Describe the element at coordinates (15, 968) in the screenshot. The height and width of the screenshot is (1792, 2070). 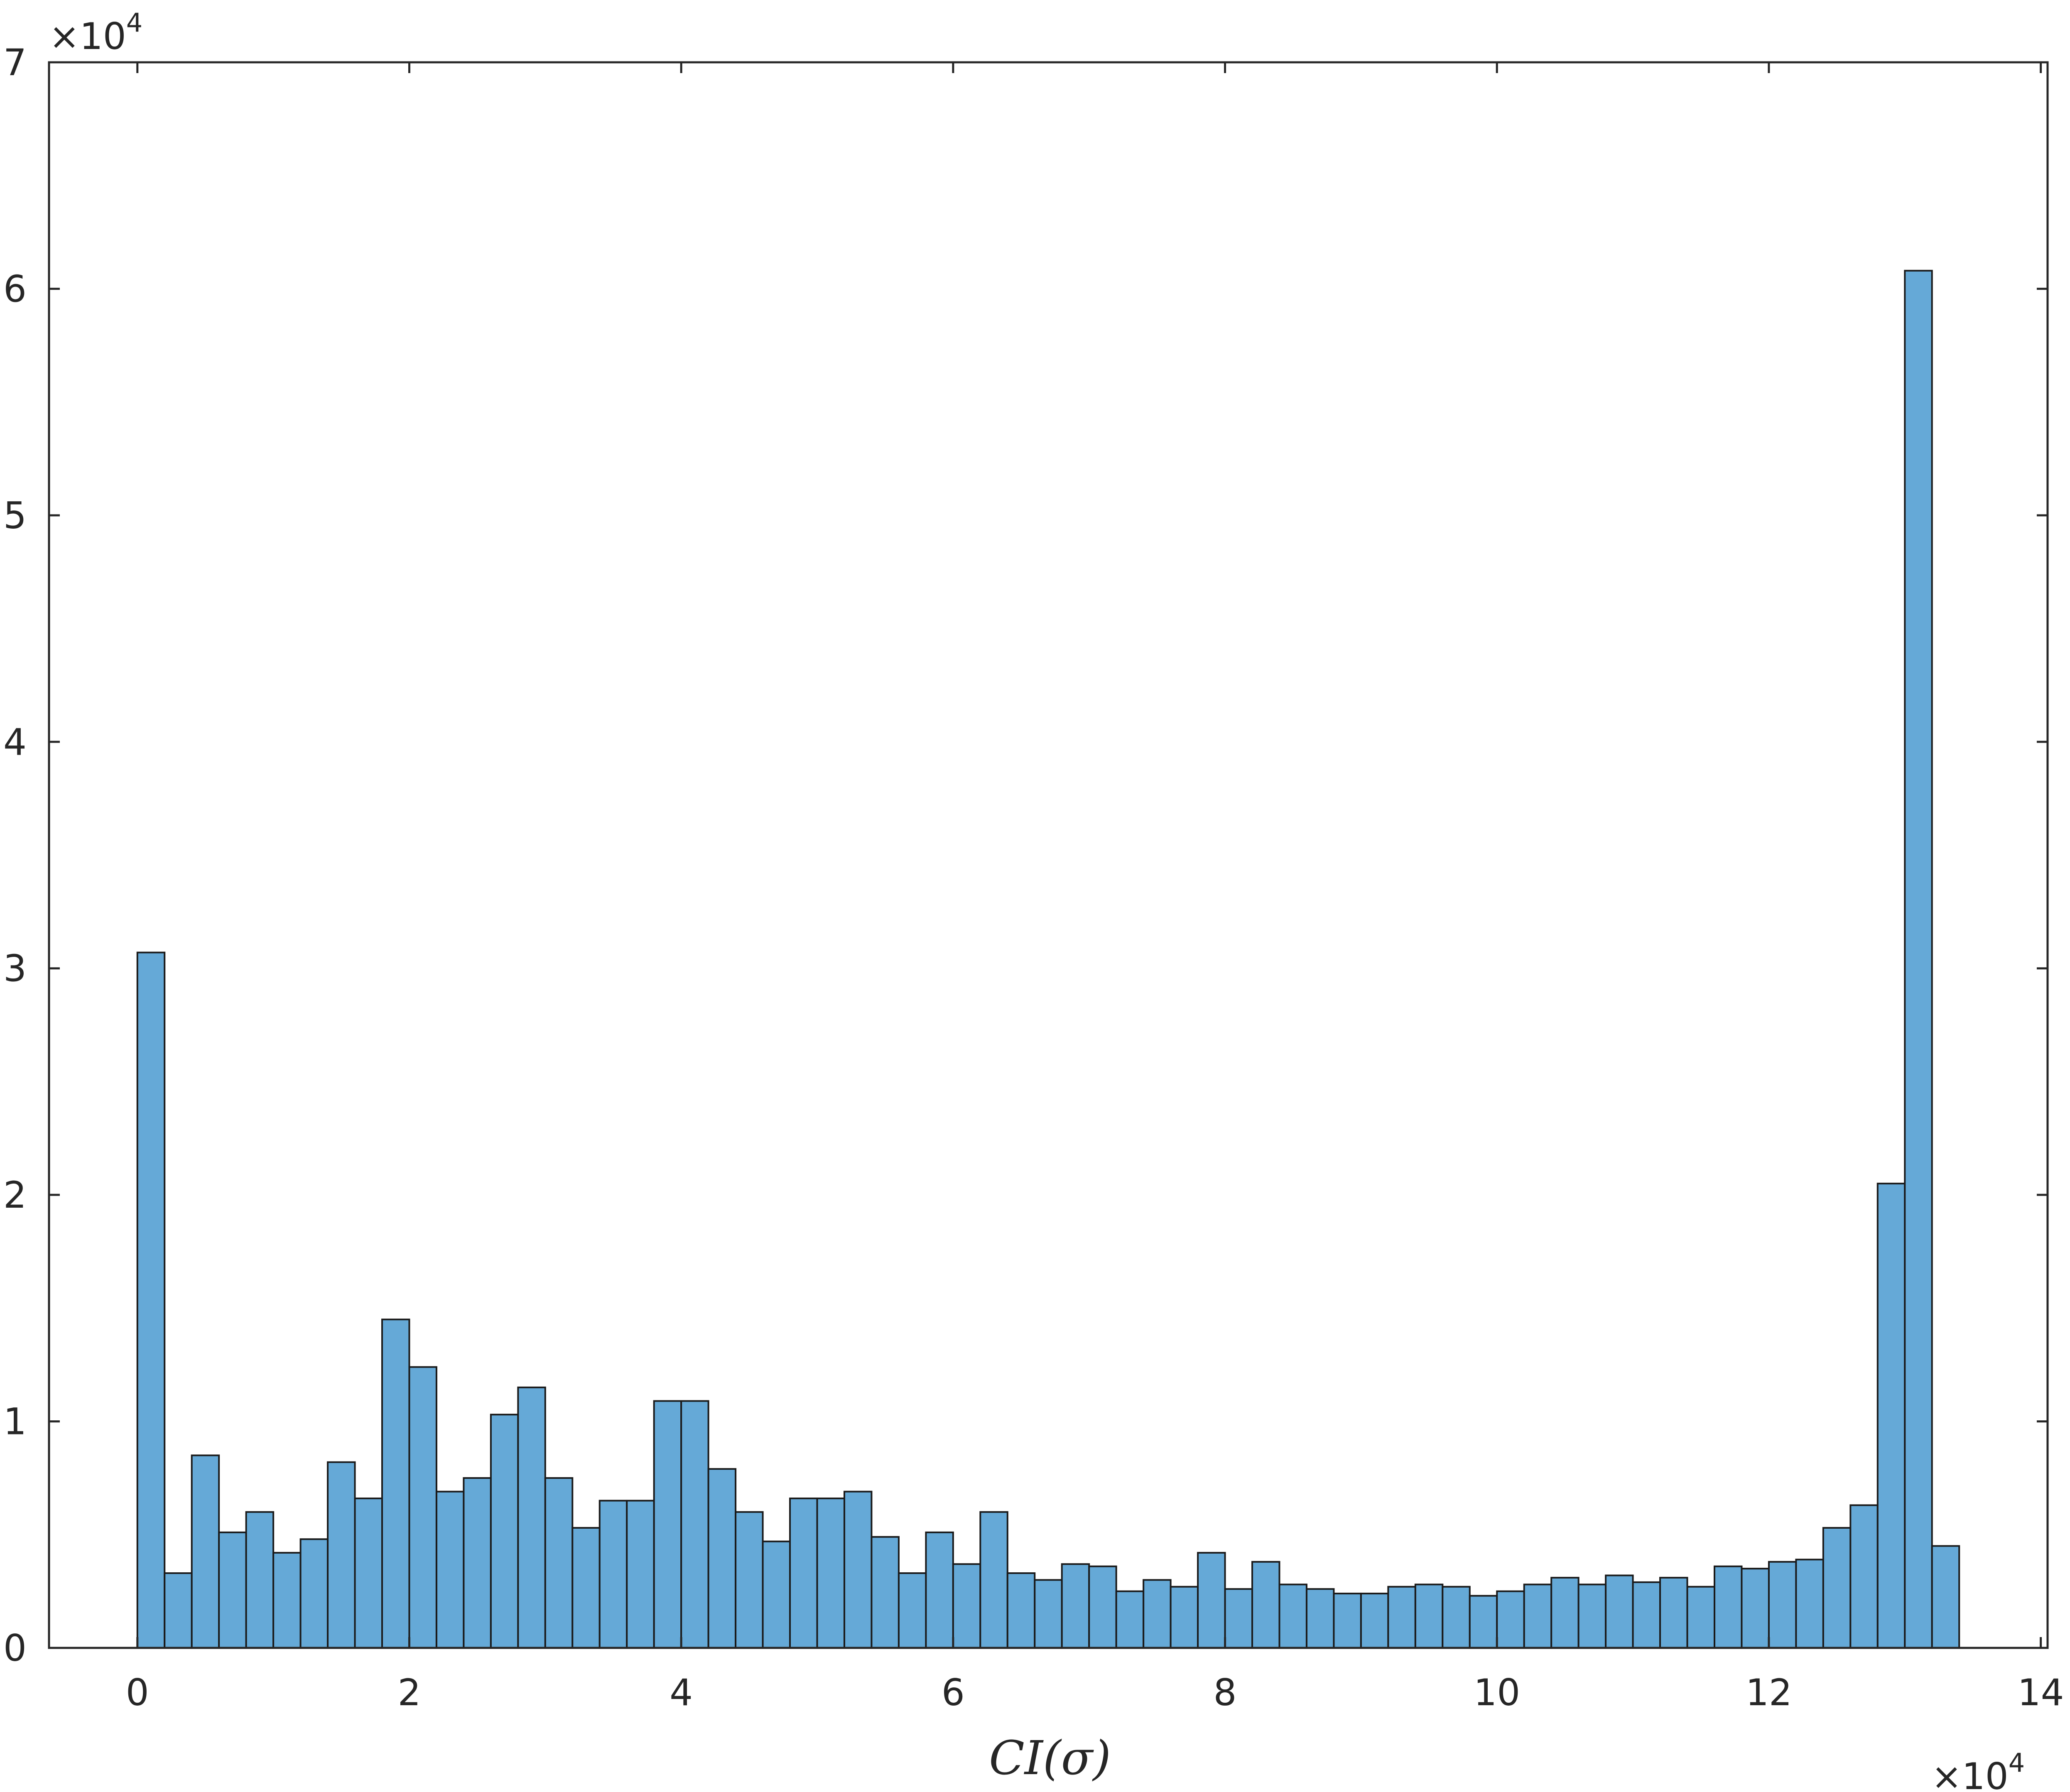
I see `y-tick-label: 3` at that location.